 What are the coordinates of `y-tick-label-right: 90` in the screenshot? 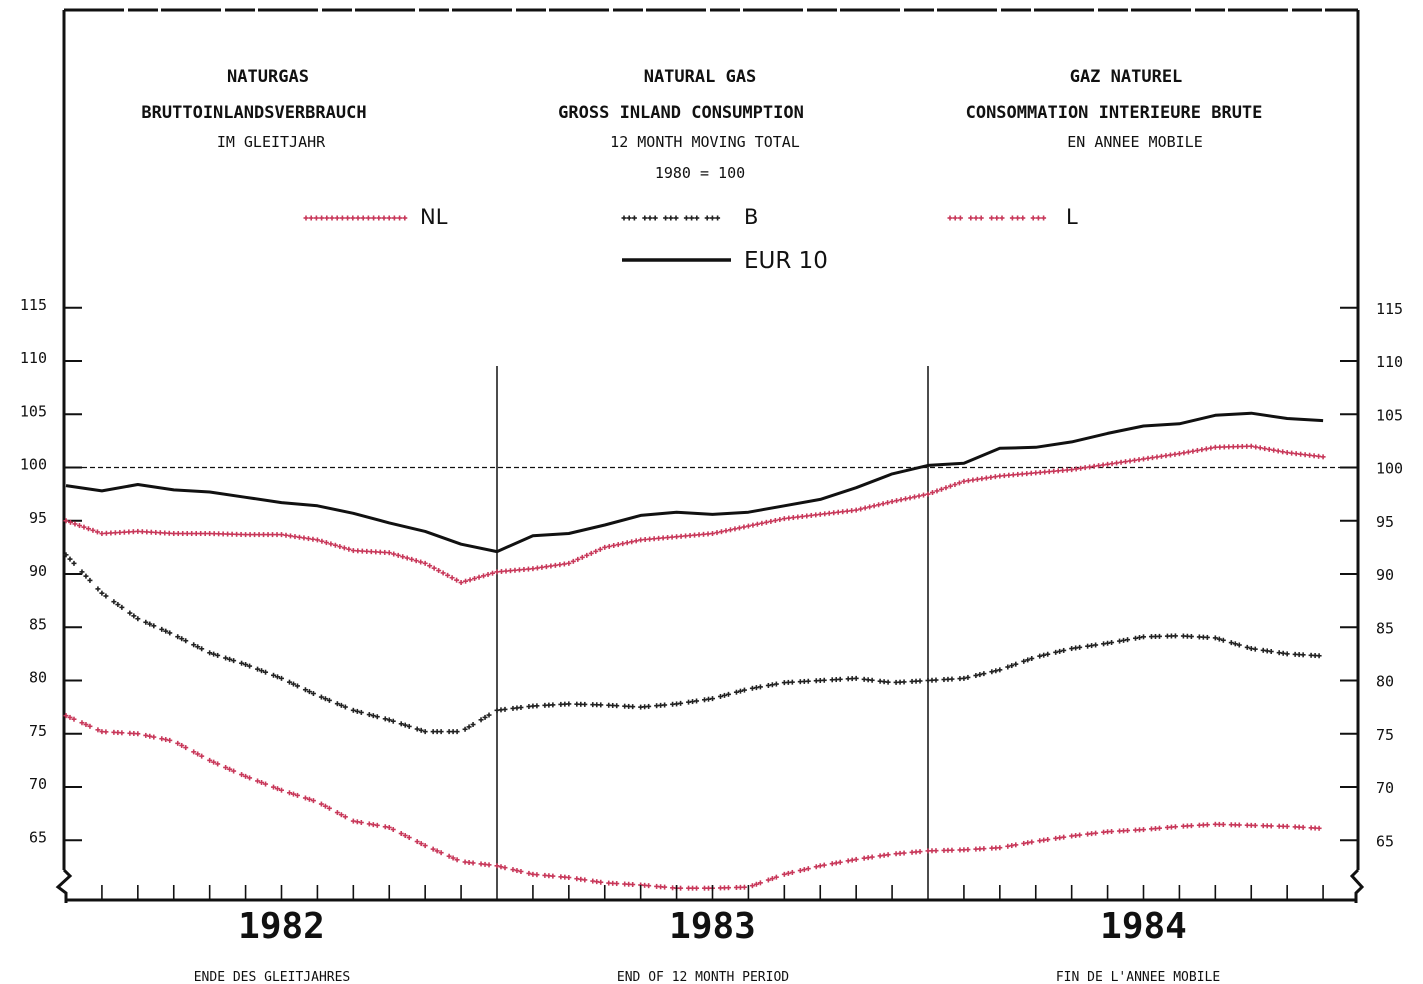 It's located at (1385, 575).